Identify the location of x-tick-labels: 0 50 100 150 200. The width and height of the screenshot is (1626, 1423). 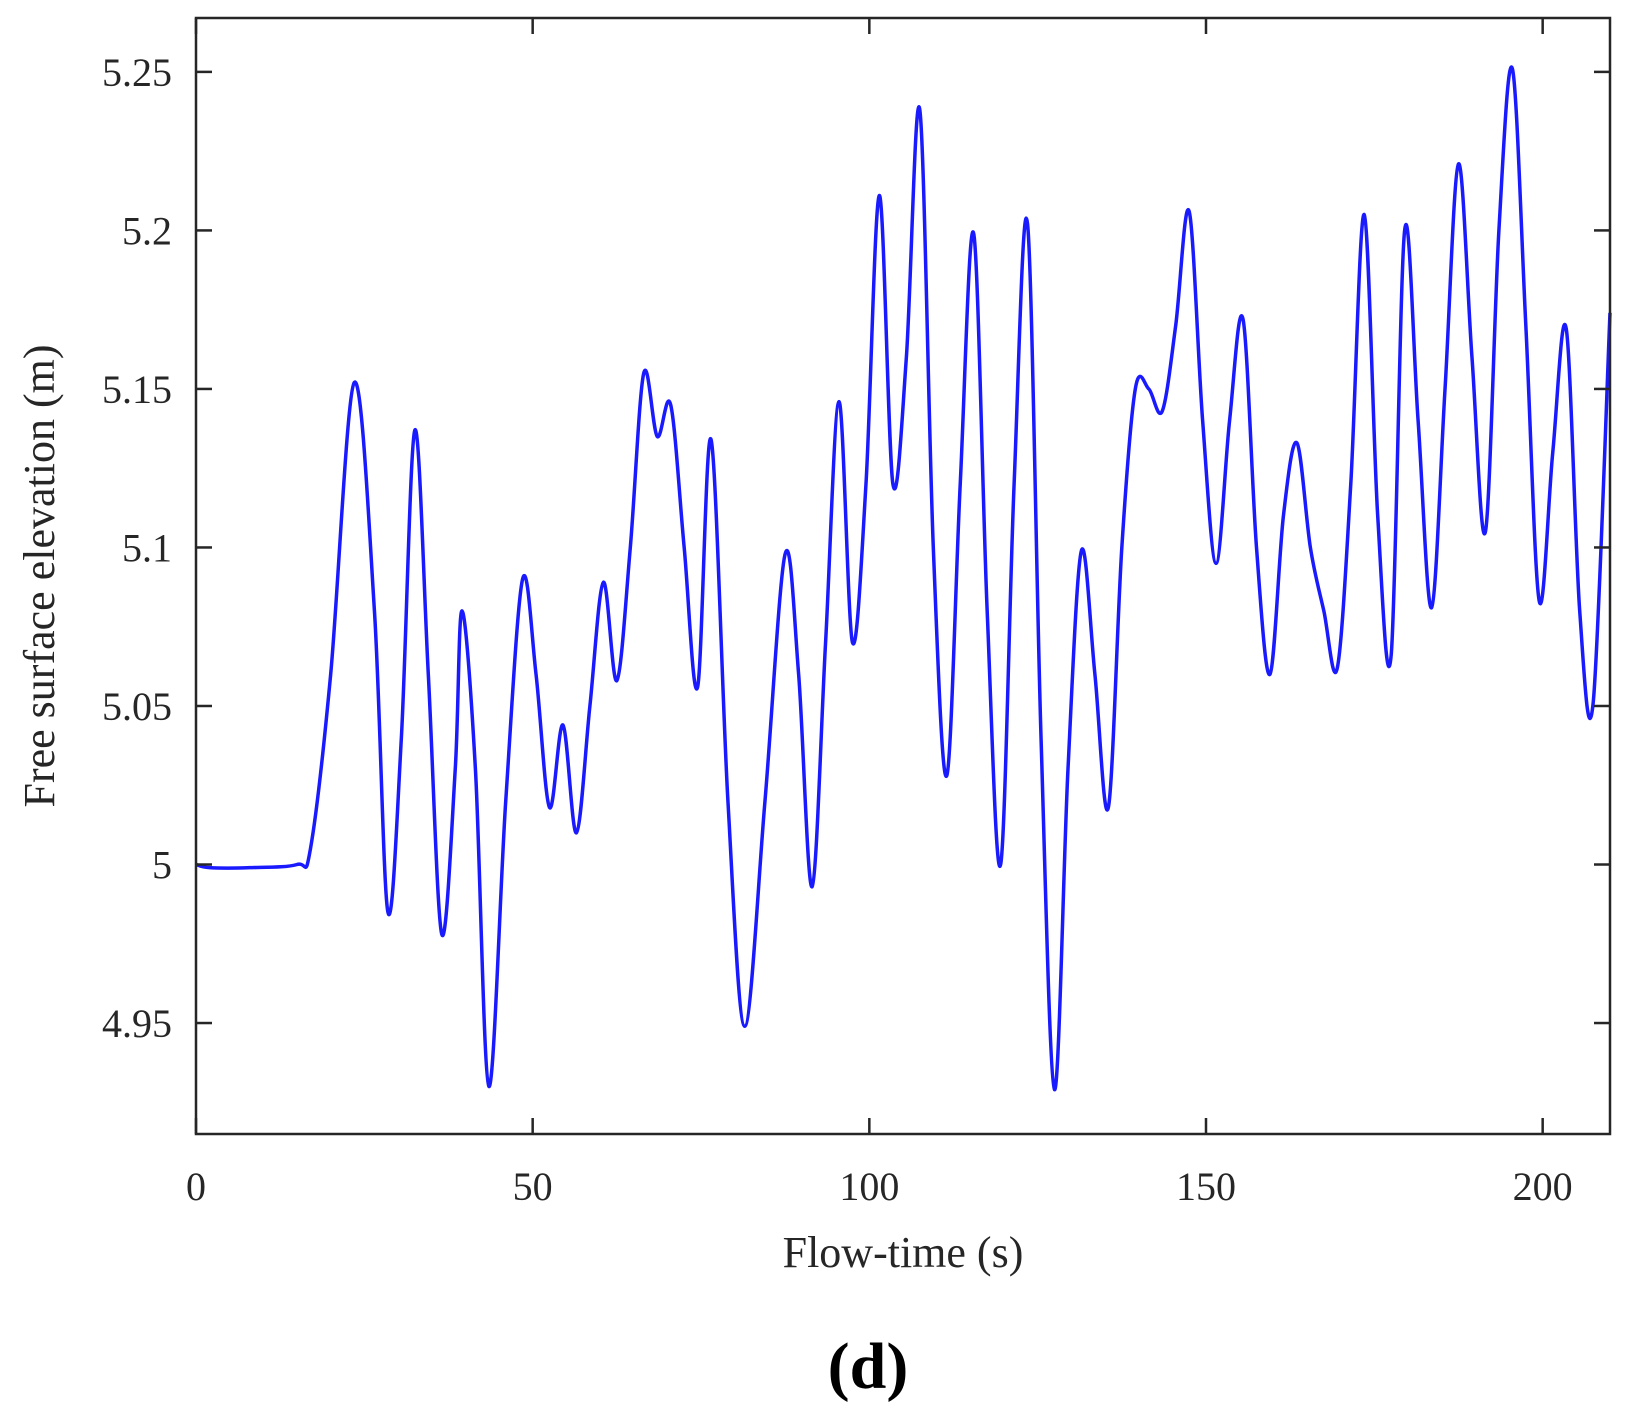
(879, 1186).